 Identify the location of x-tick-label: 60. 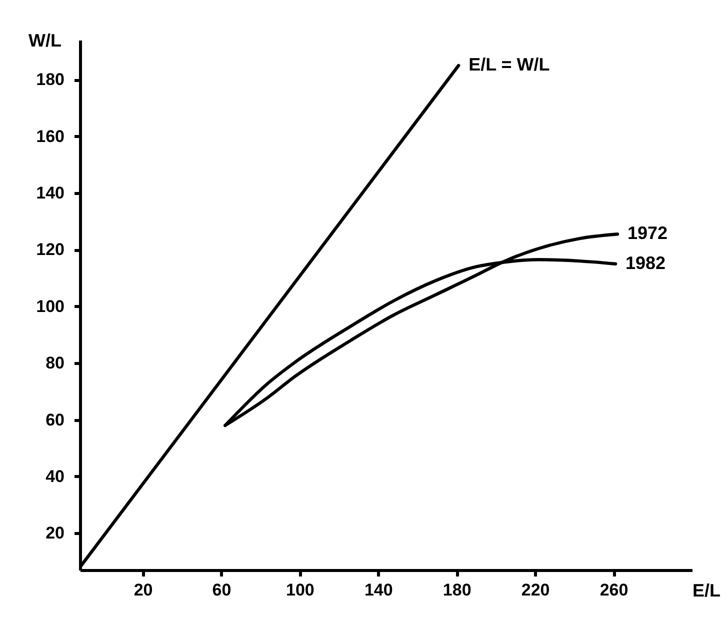
(222, 590).